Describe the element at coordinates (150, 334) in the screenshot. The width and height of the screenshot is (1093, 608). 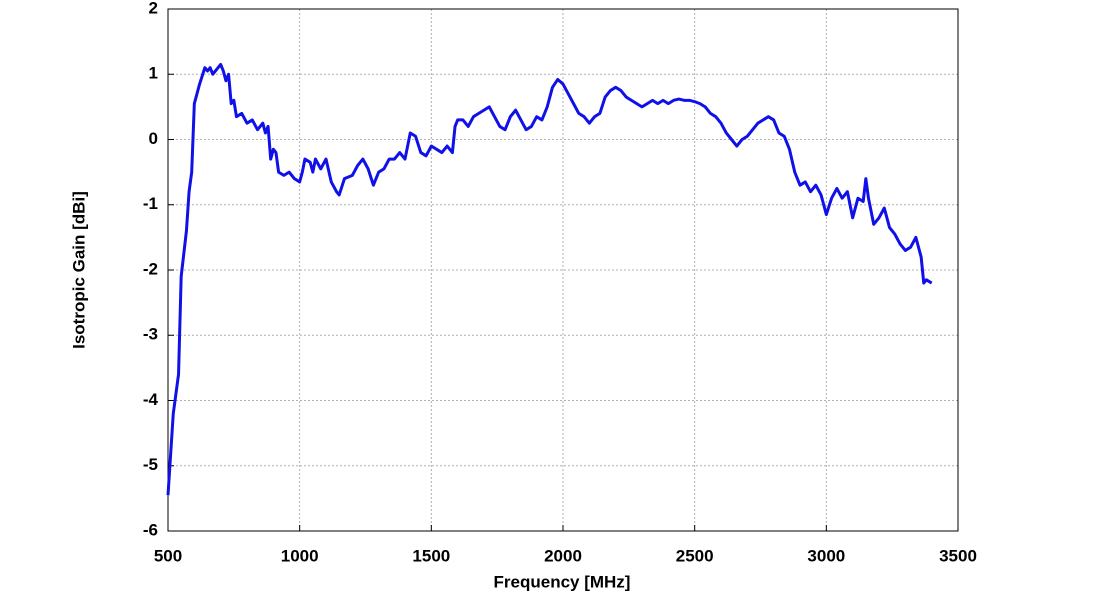
I see `y-tick-label: -3` at that location.